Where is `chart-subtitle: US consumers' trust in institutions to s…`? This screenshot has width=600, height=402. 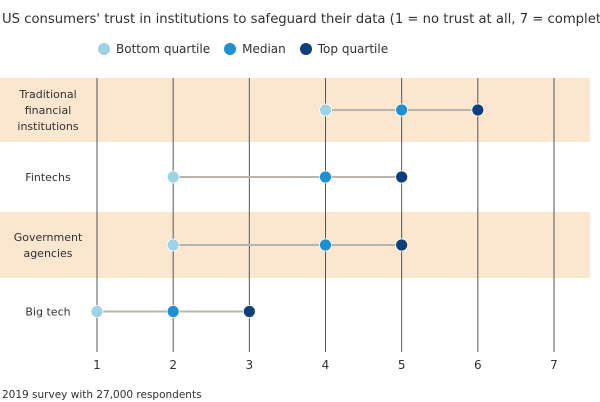
chart-subtitle: US consumers' trust in institutions to s… is located at coordinates (301, 19).